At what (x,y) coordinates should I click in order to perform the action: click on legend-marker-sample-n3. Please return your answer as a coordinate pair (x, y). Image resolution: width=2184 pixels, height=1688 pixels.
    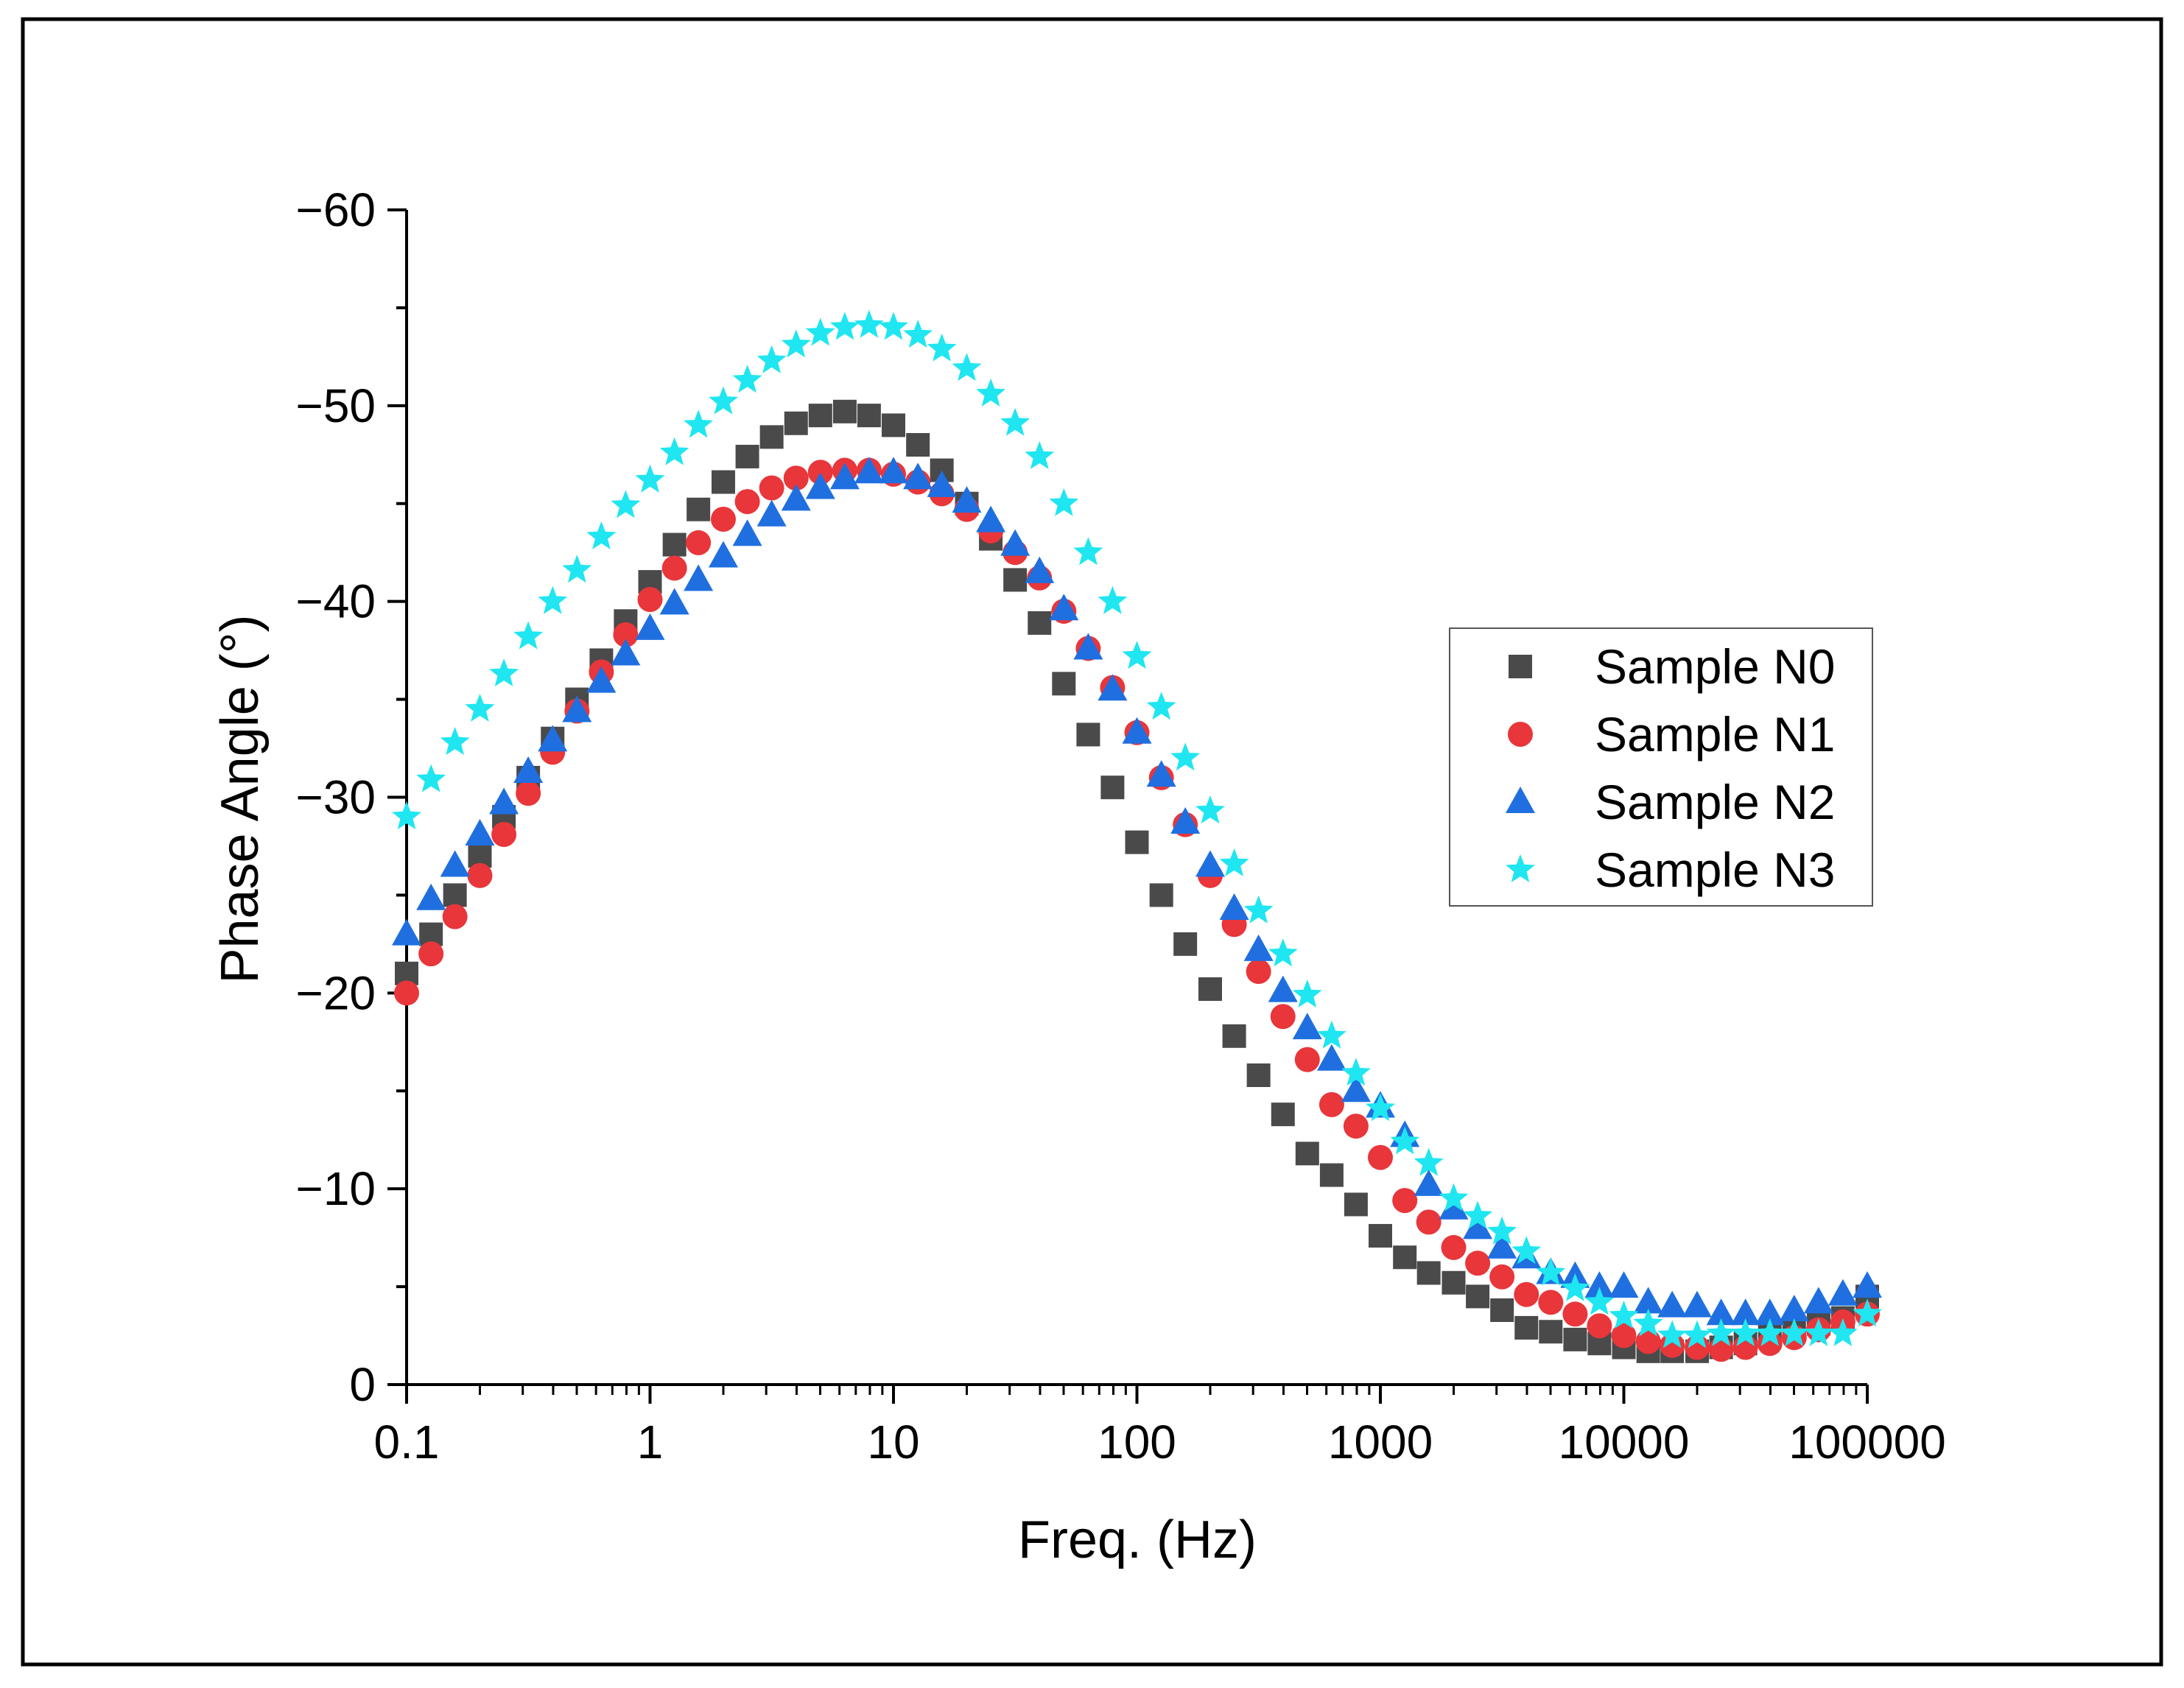
    Looking at the image, I should click on (1521, 868).